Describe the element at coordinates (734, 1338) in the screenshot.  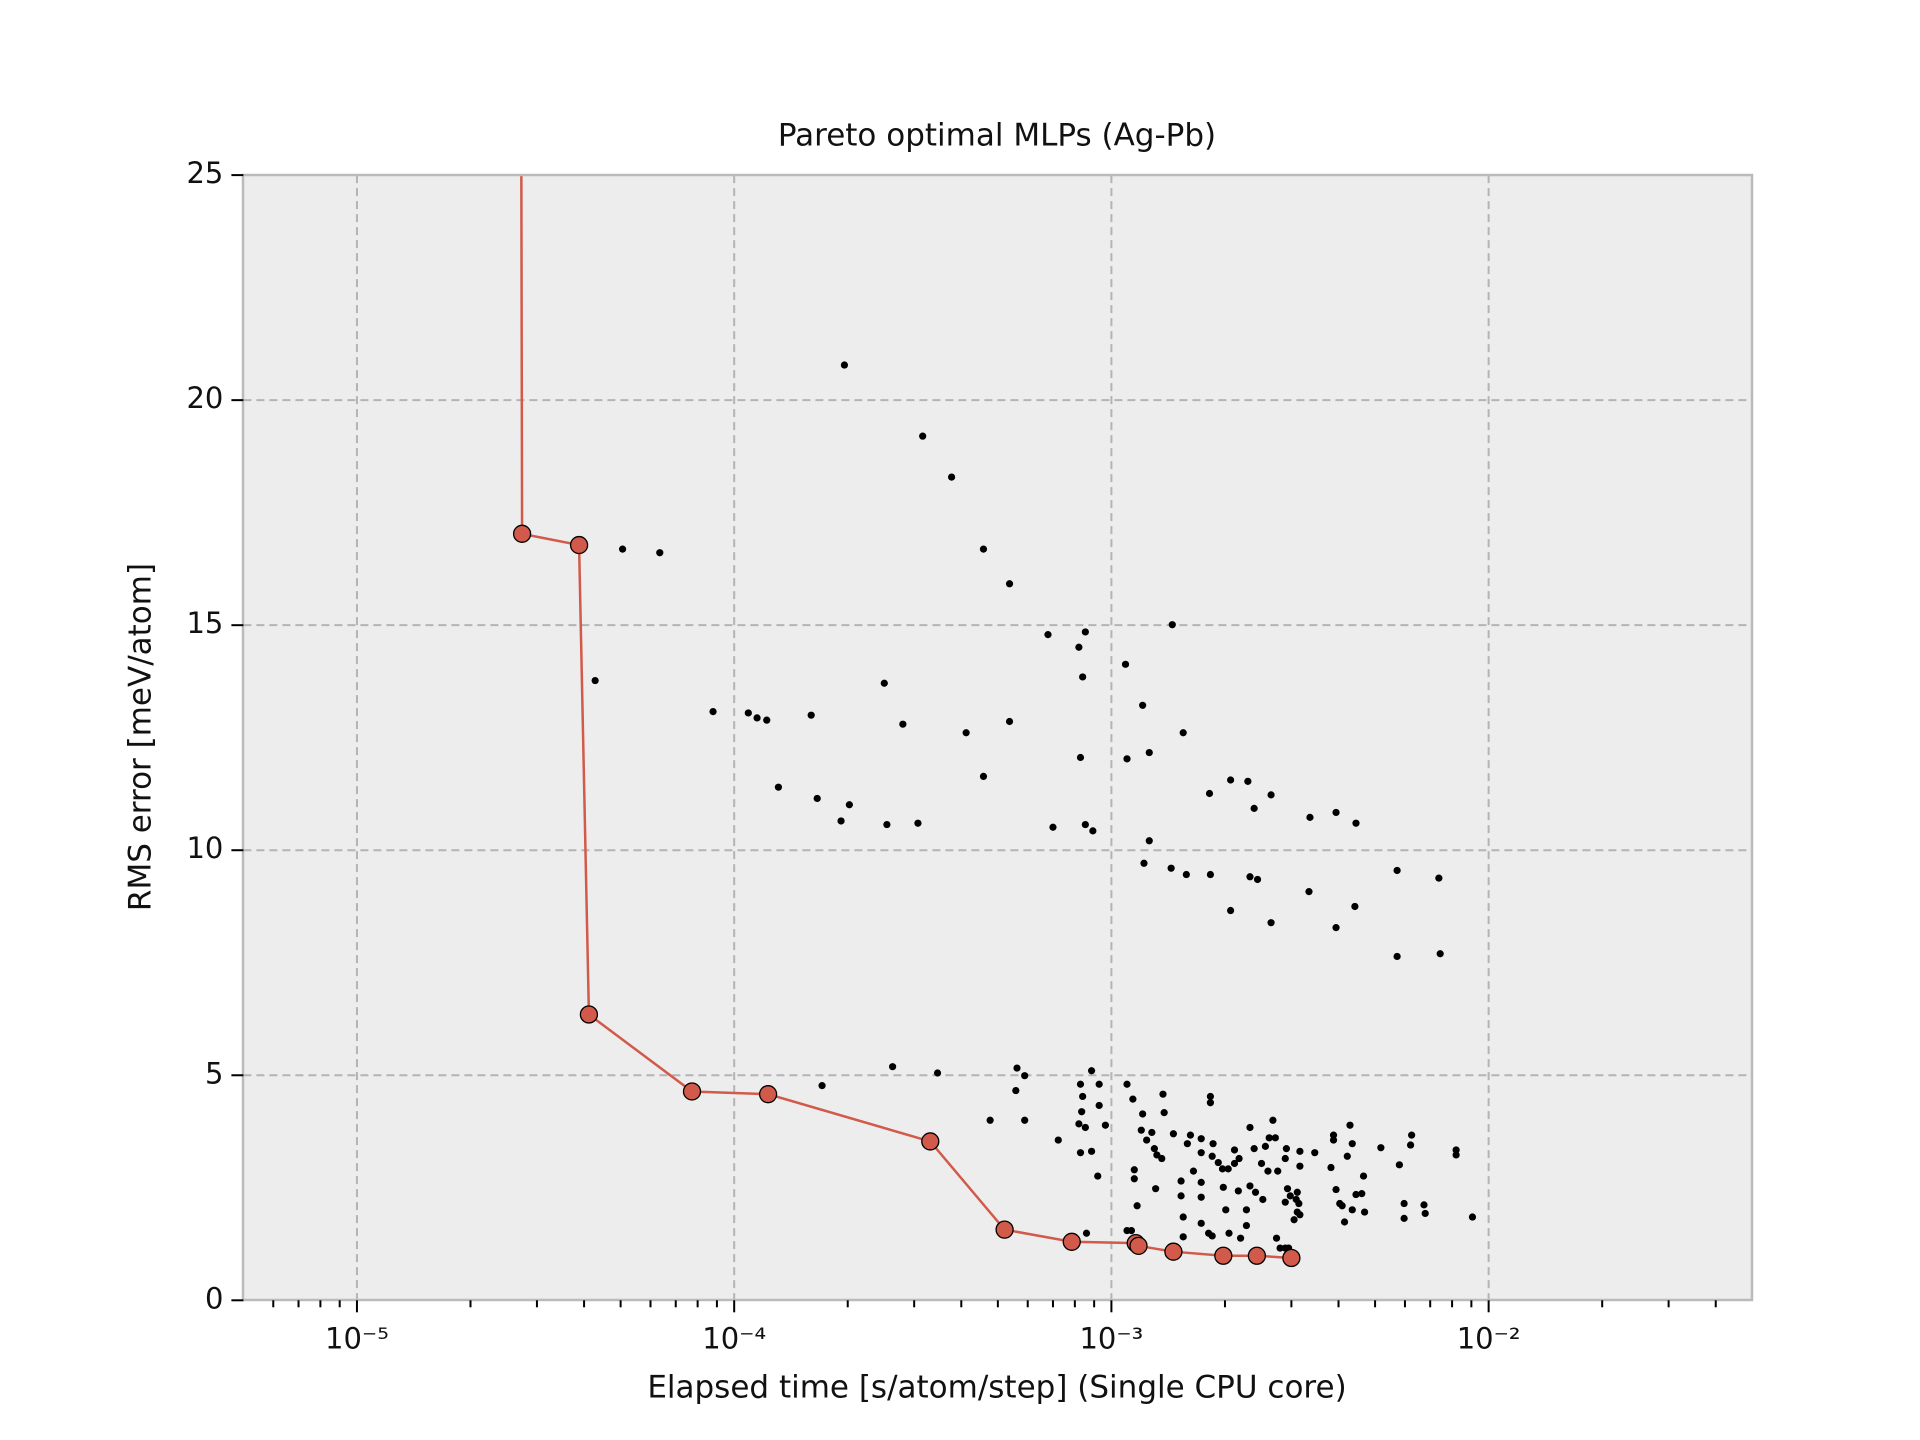
I see `x-tick-label: 10⁻⁴` at that location.